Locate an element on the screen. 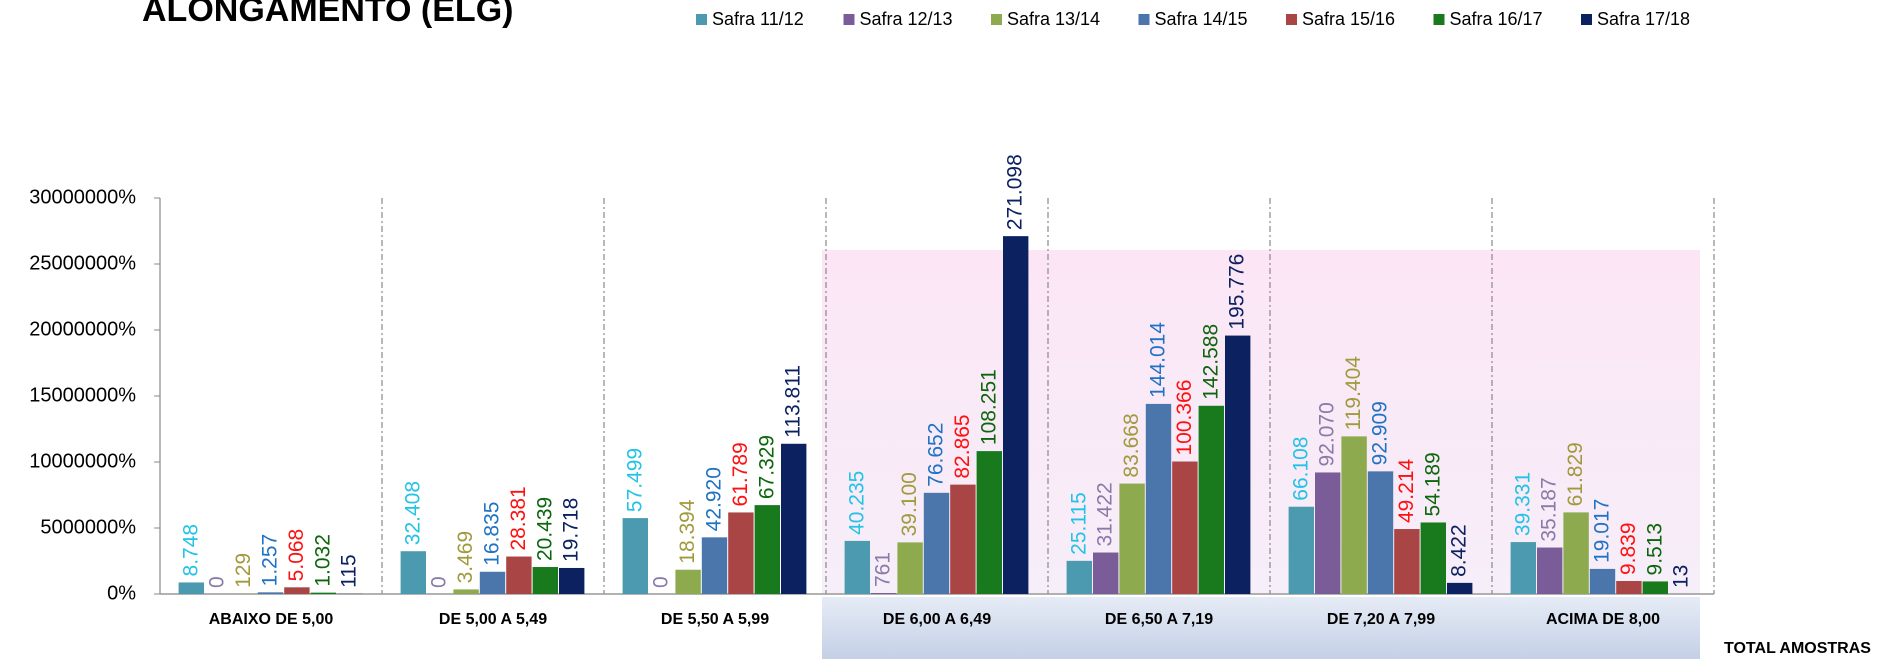  data-label: 129 is located at coordinates (243, 570).